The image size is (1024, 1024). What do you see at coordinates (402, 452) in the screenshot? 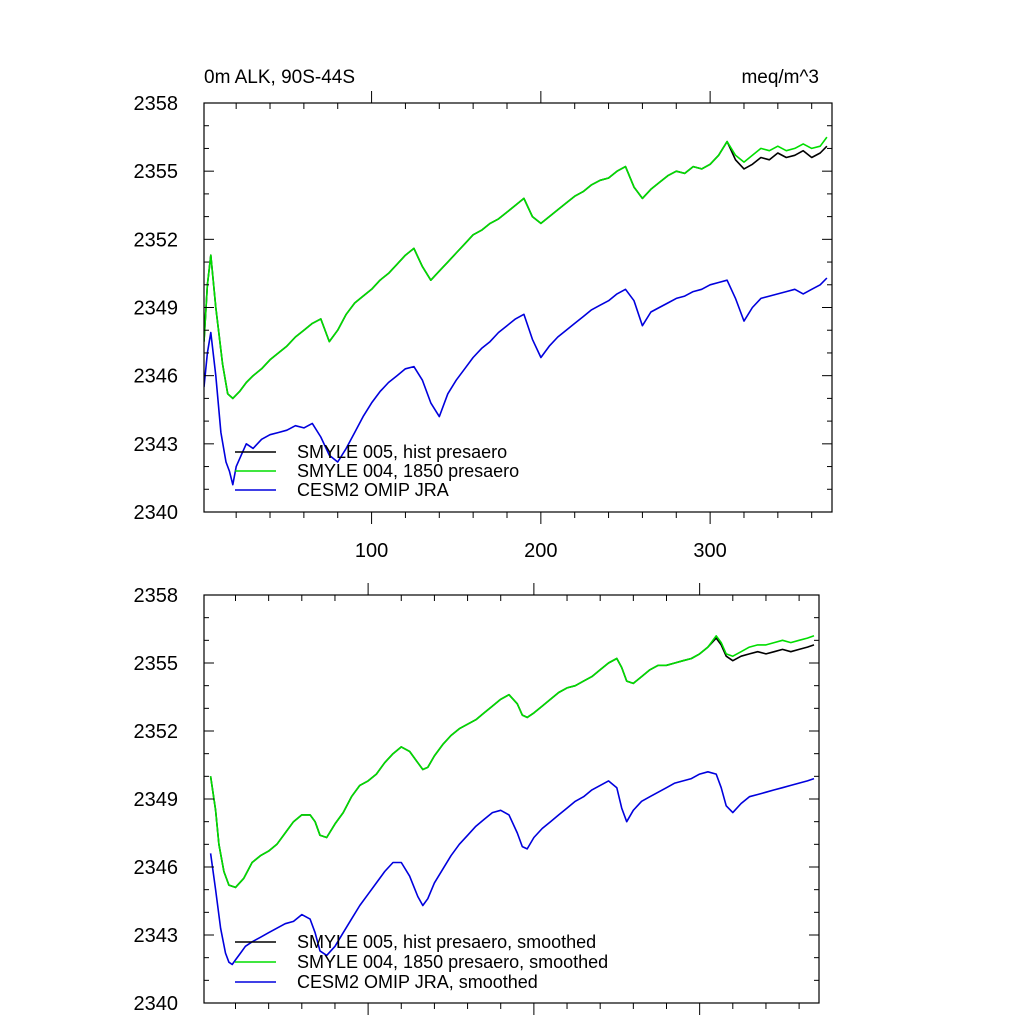
I see `legend-label: SMYLE 005, hist presaero` at bounding box center [402, 452].